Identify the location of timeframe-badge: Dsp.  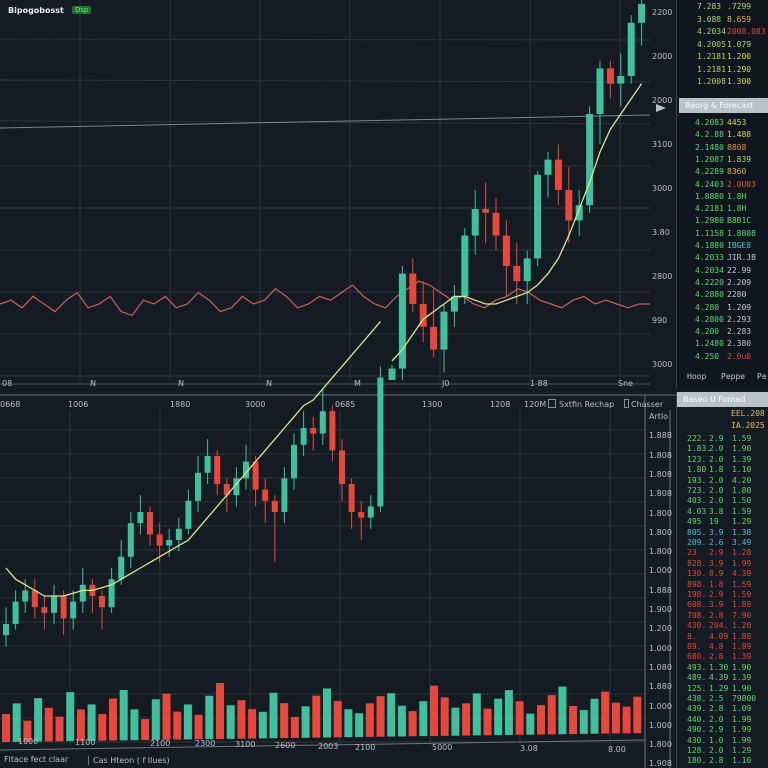
(82, 10).